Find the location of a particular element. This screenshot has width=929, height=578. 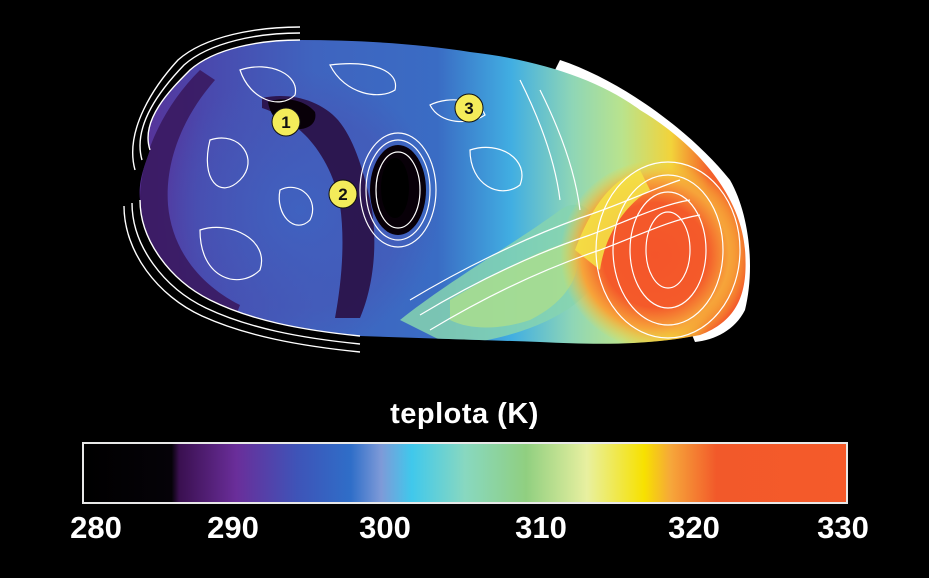

marker-3-label: 3 is located at coordinates (468, 108).